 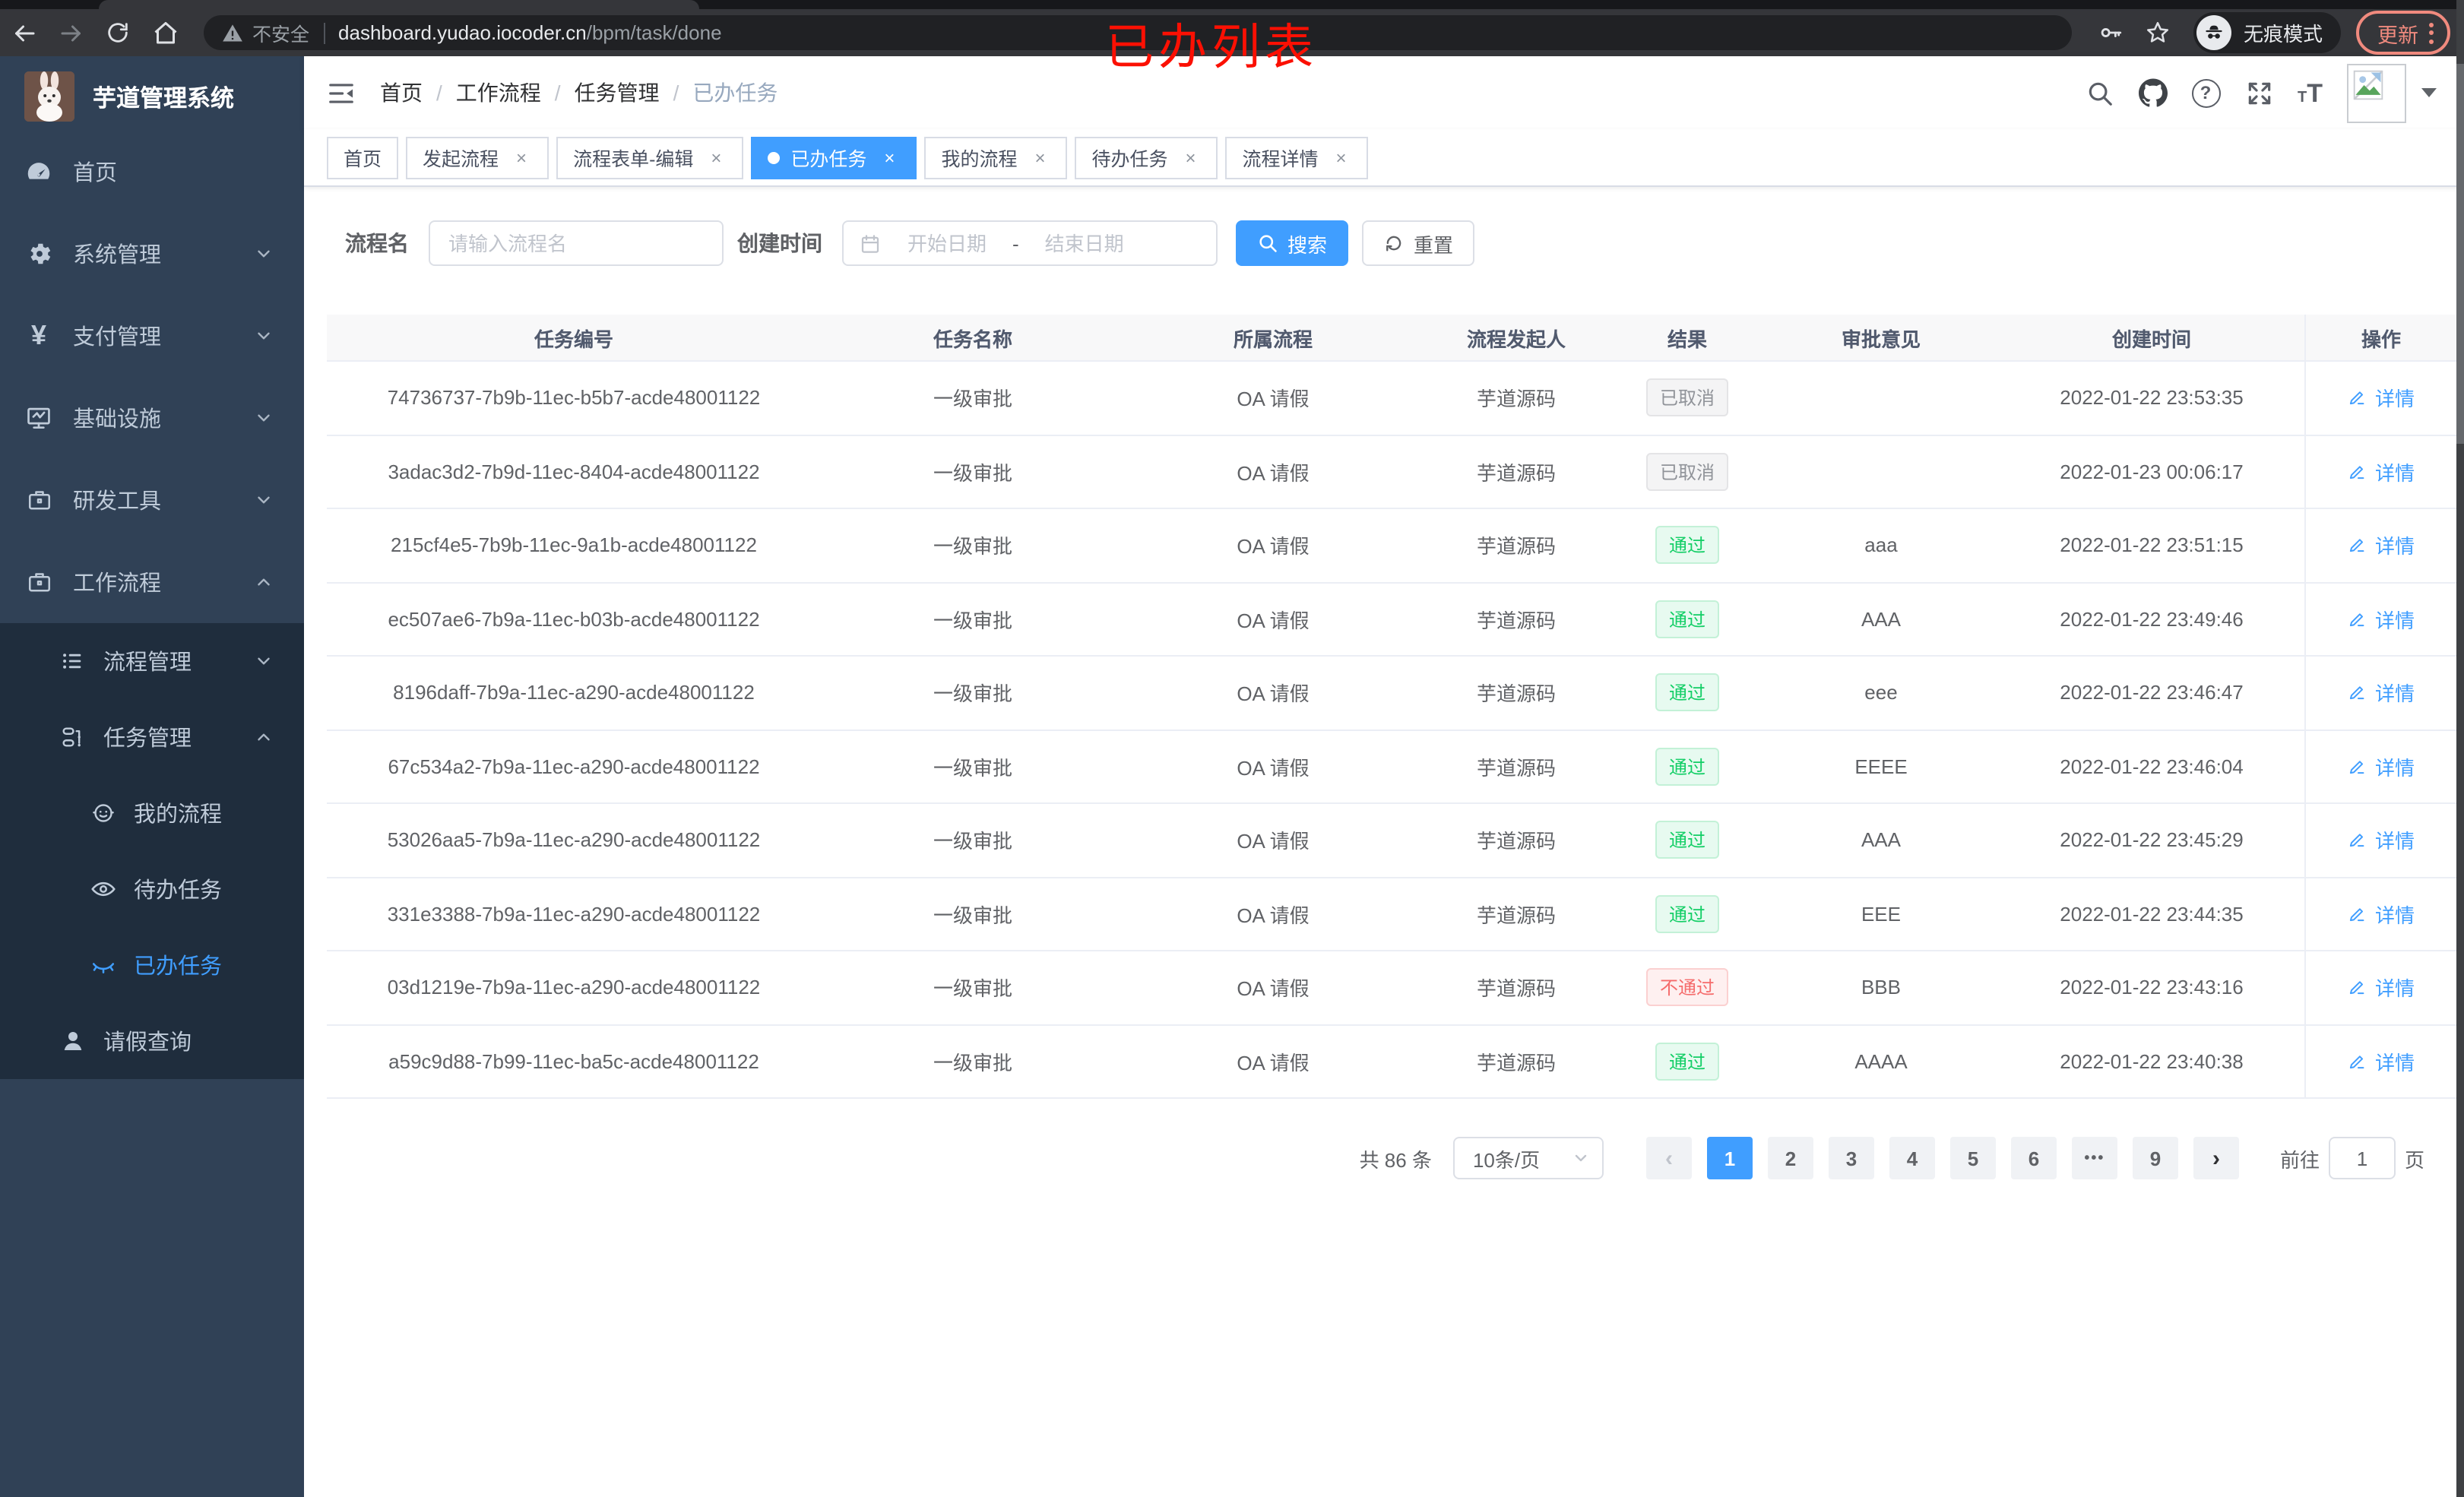 What do you see at coordinates (2205, 92) in the screenshot?
I see `help-icon: ?` at bounding box center [2205, 92].